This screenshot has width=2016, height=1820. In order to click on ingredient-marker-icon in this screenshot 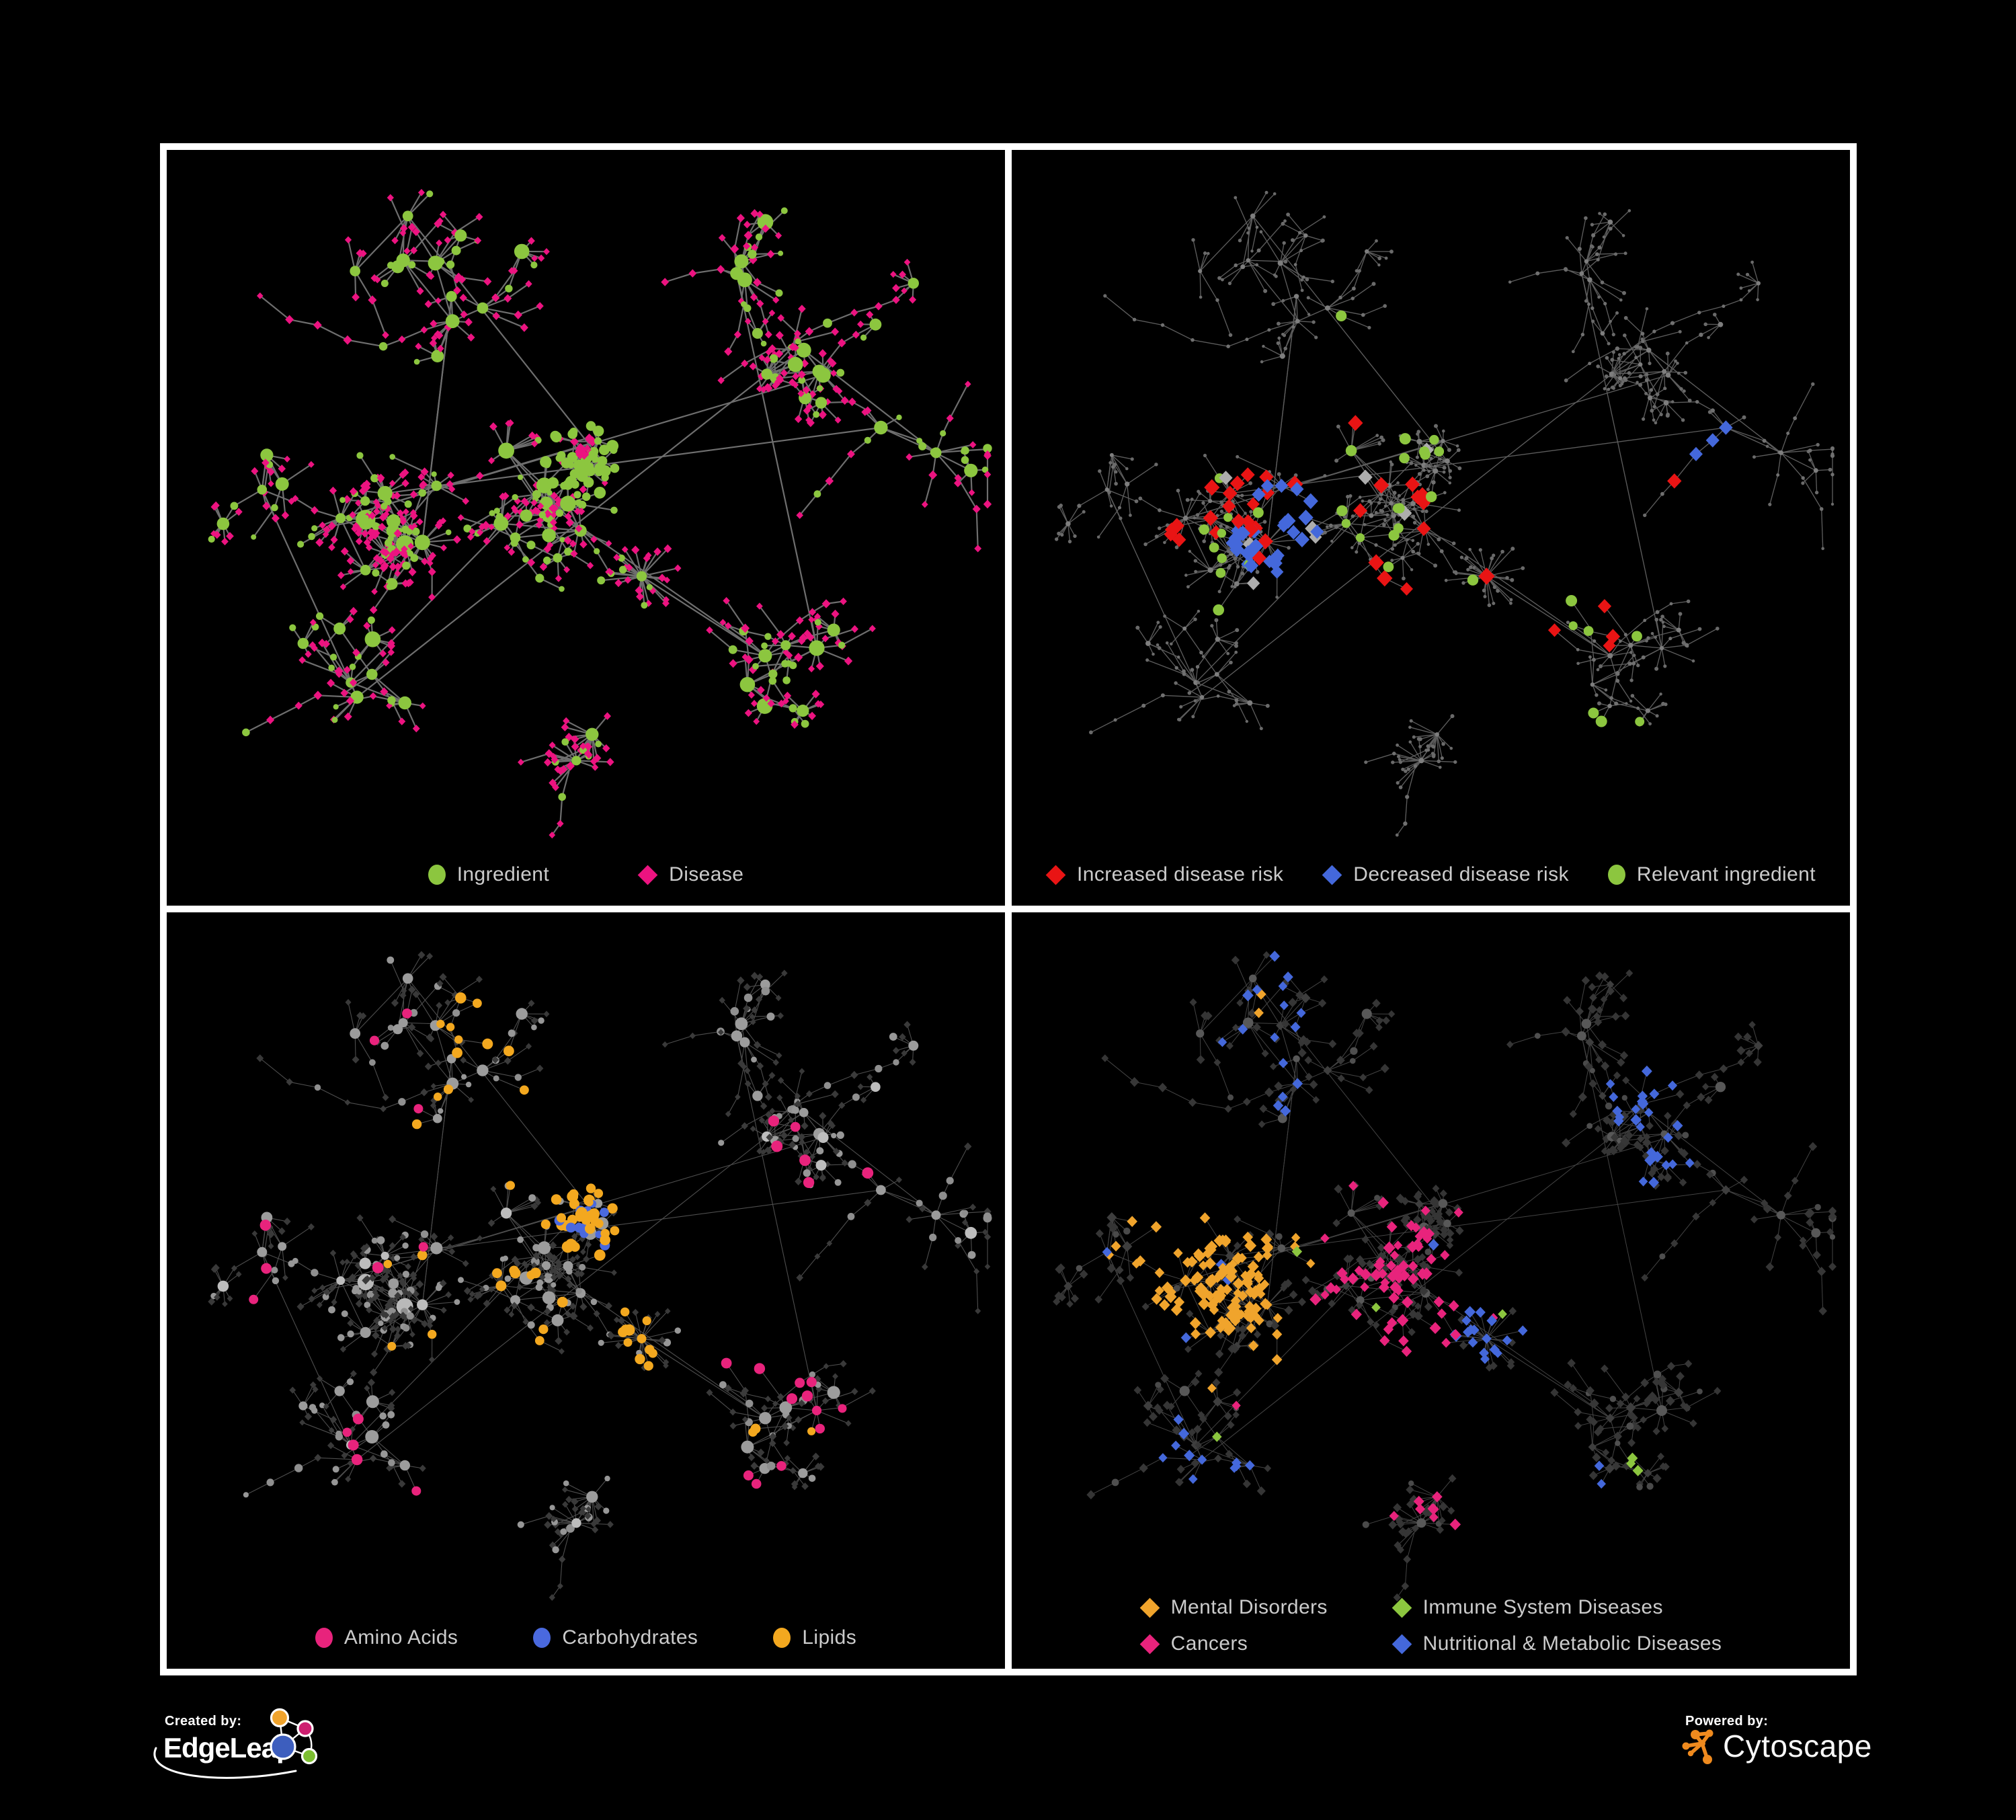, I will do `click(437, 875)`.